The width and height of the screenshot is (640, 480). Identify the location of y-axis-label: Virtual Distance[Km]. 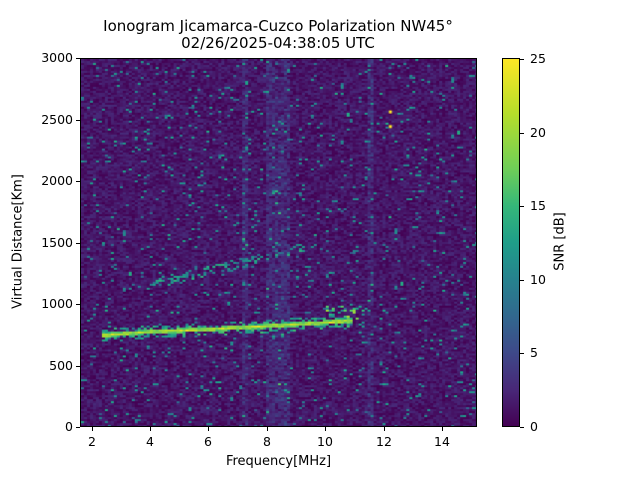
(18, 241).